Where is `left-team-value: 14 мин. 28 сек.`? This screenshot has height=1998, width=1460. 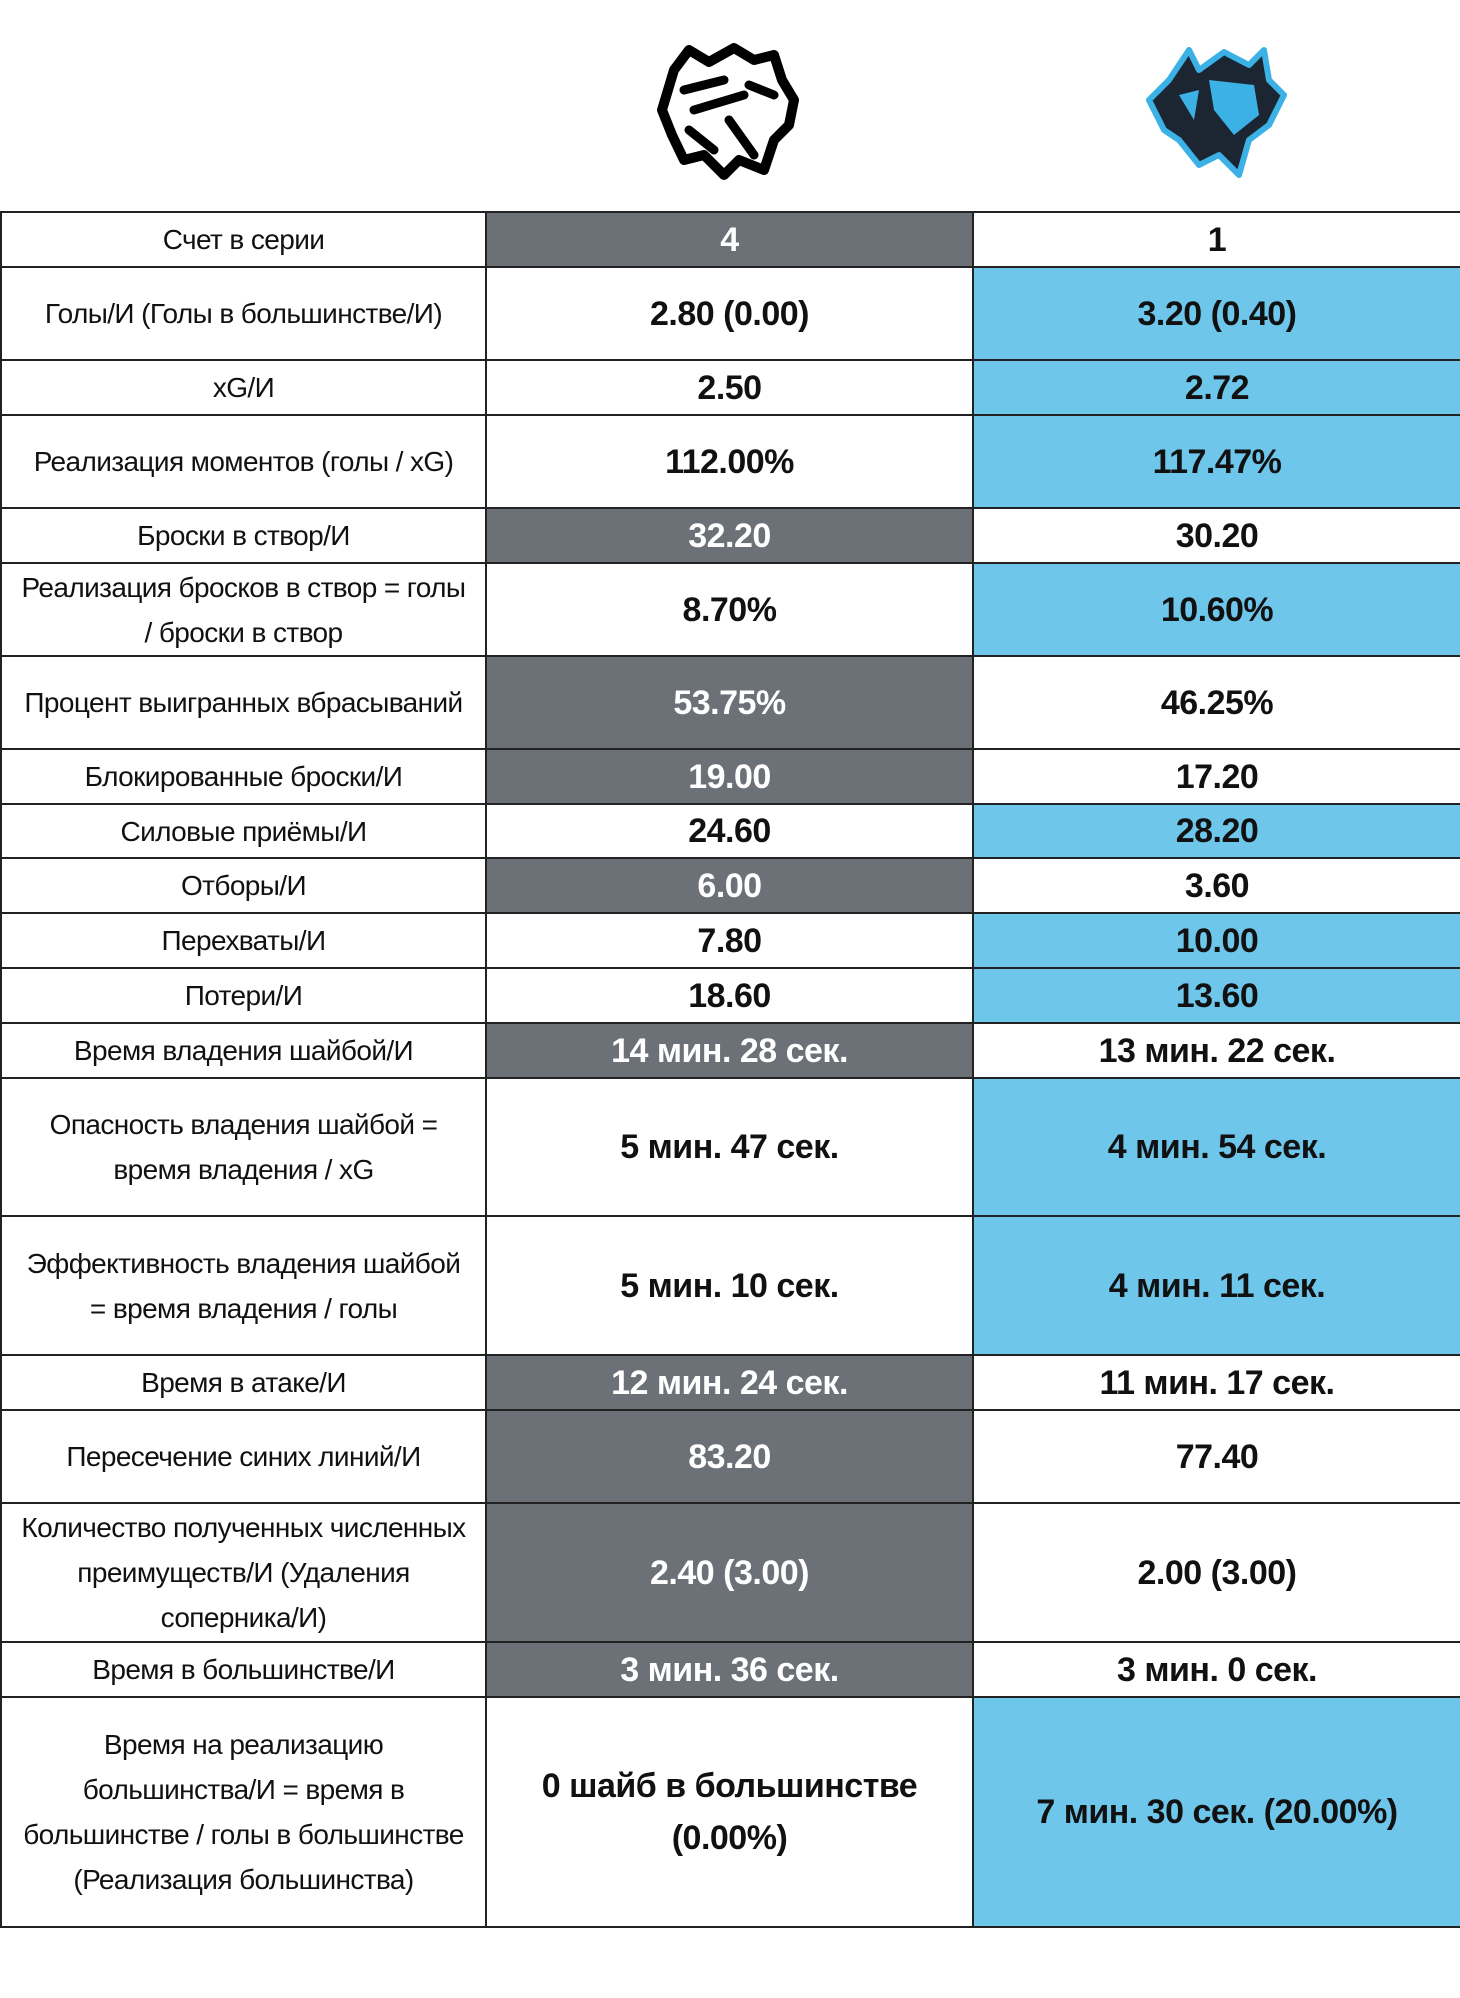
left-team-value: 14 мин. 28 сек. is located at coordinates (729, 1050).